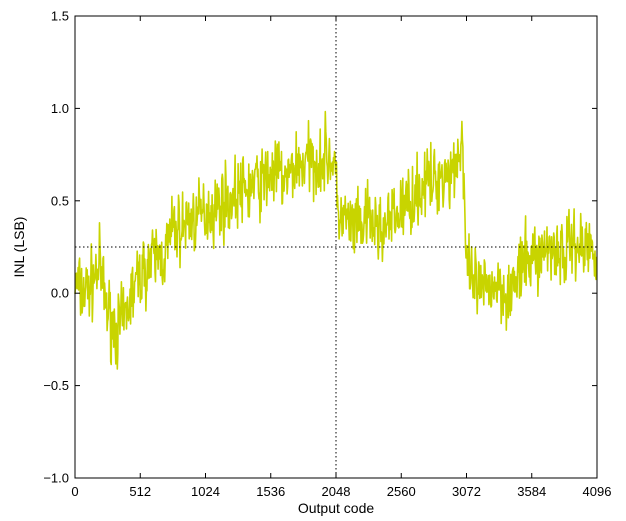 The width and height of the screenshot is (626, 521). I want to click on x-tick-label: 512, so click(140, 491).